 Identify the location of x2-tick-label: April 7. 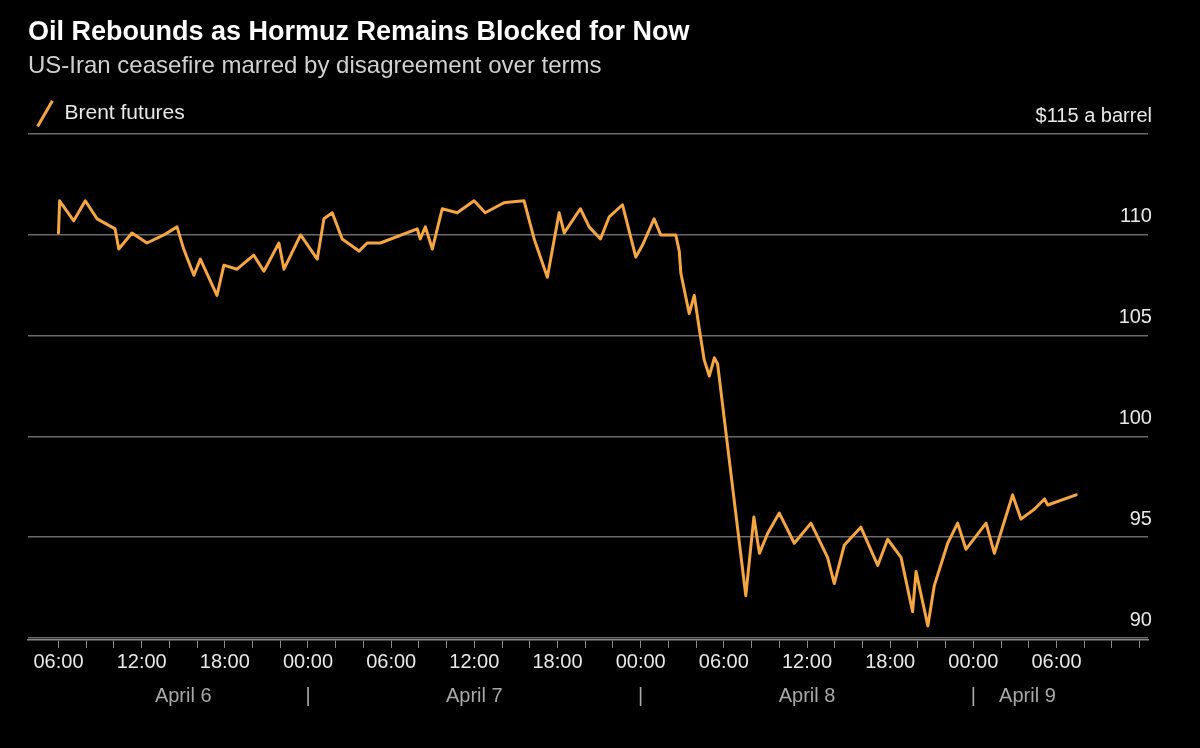
(474, 694).